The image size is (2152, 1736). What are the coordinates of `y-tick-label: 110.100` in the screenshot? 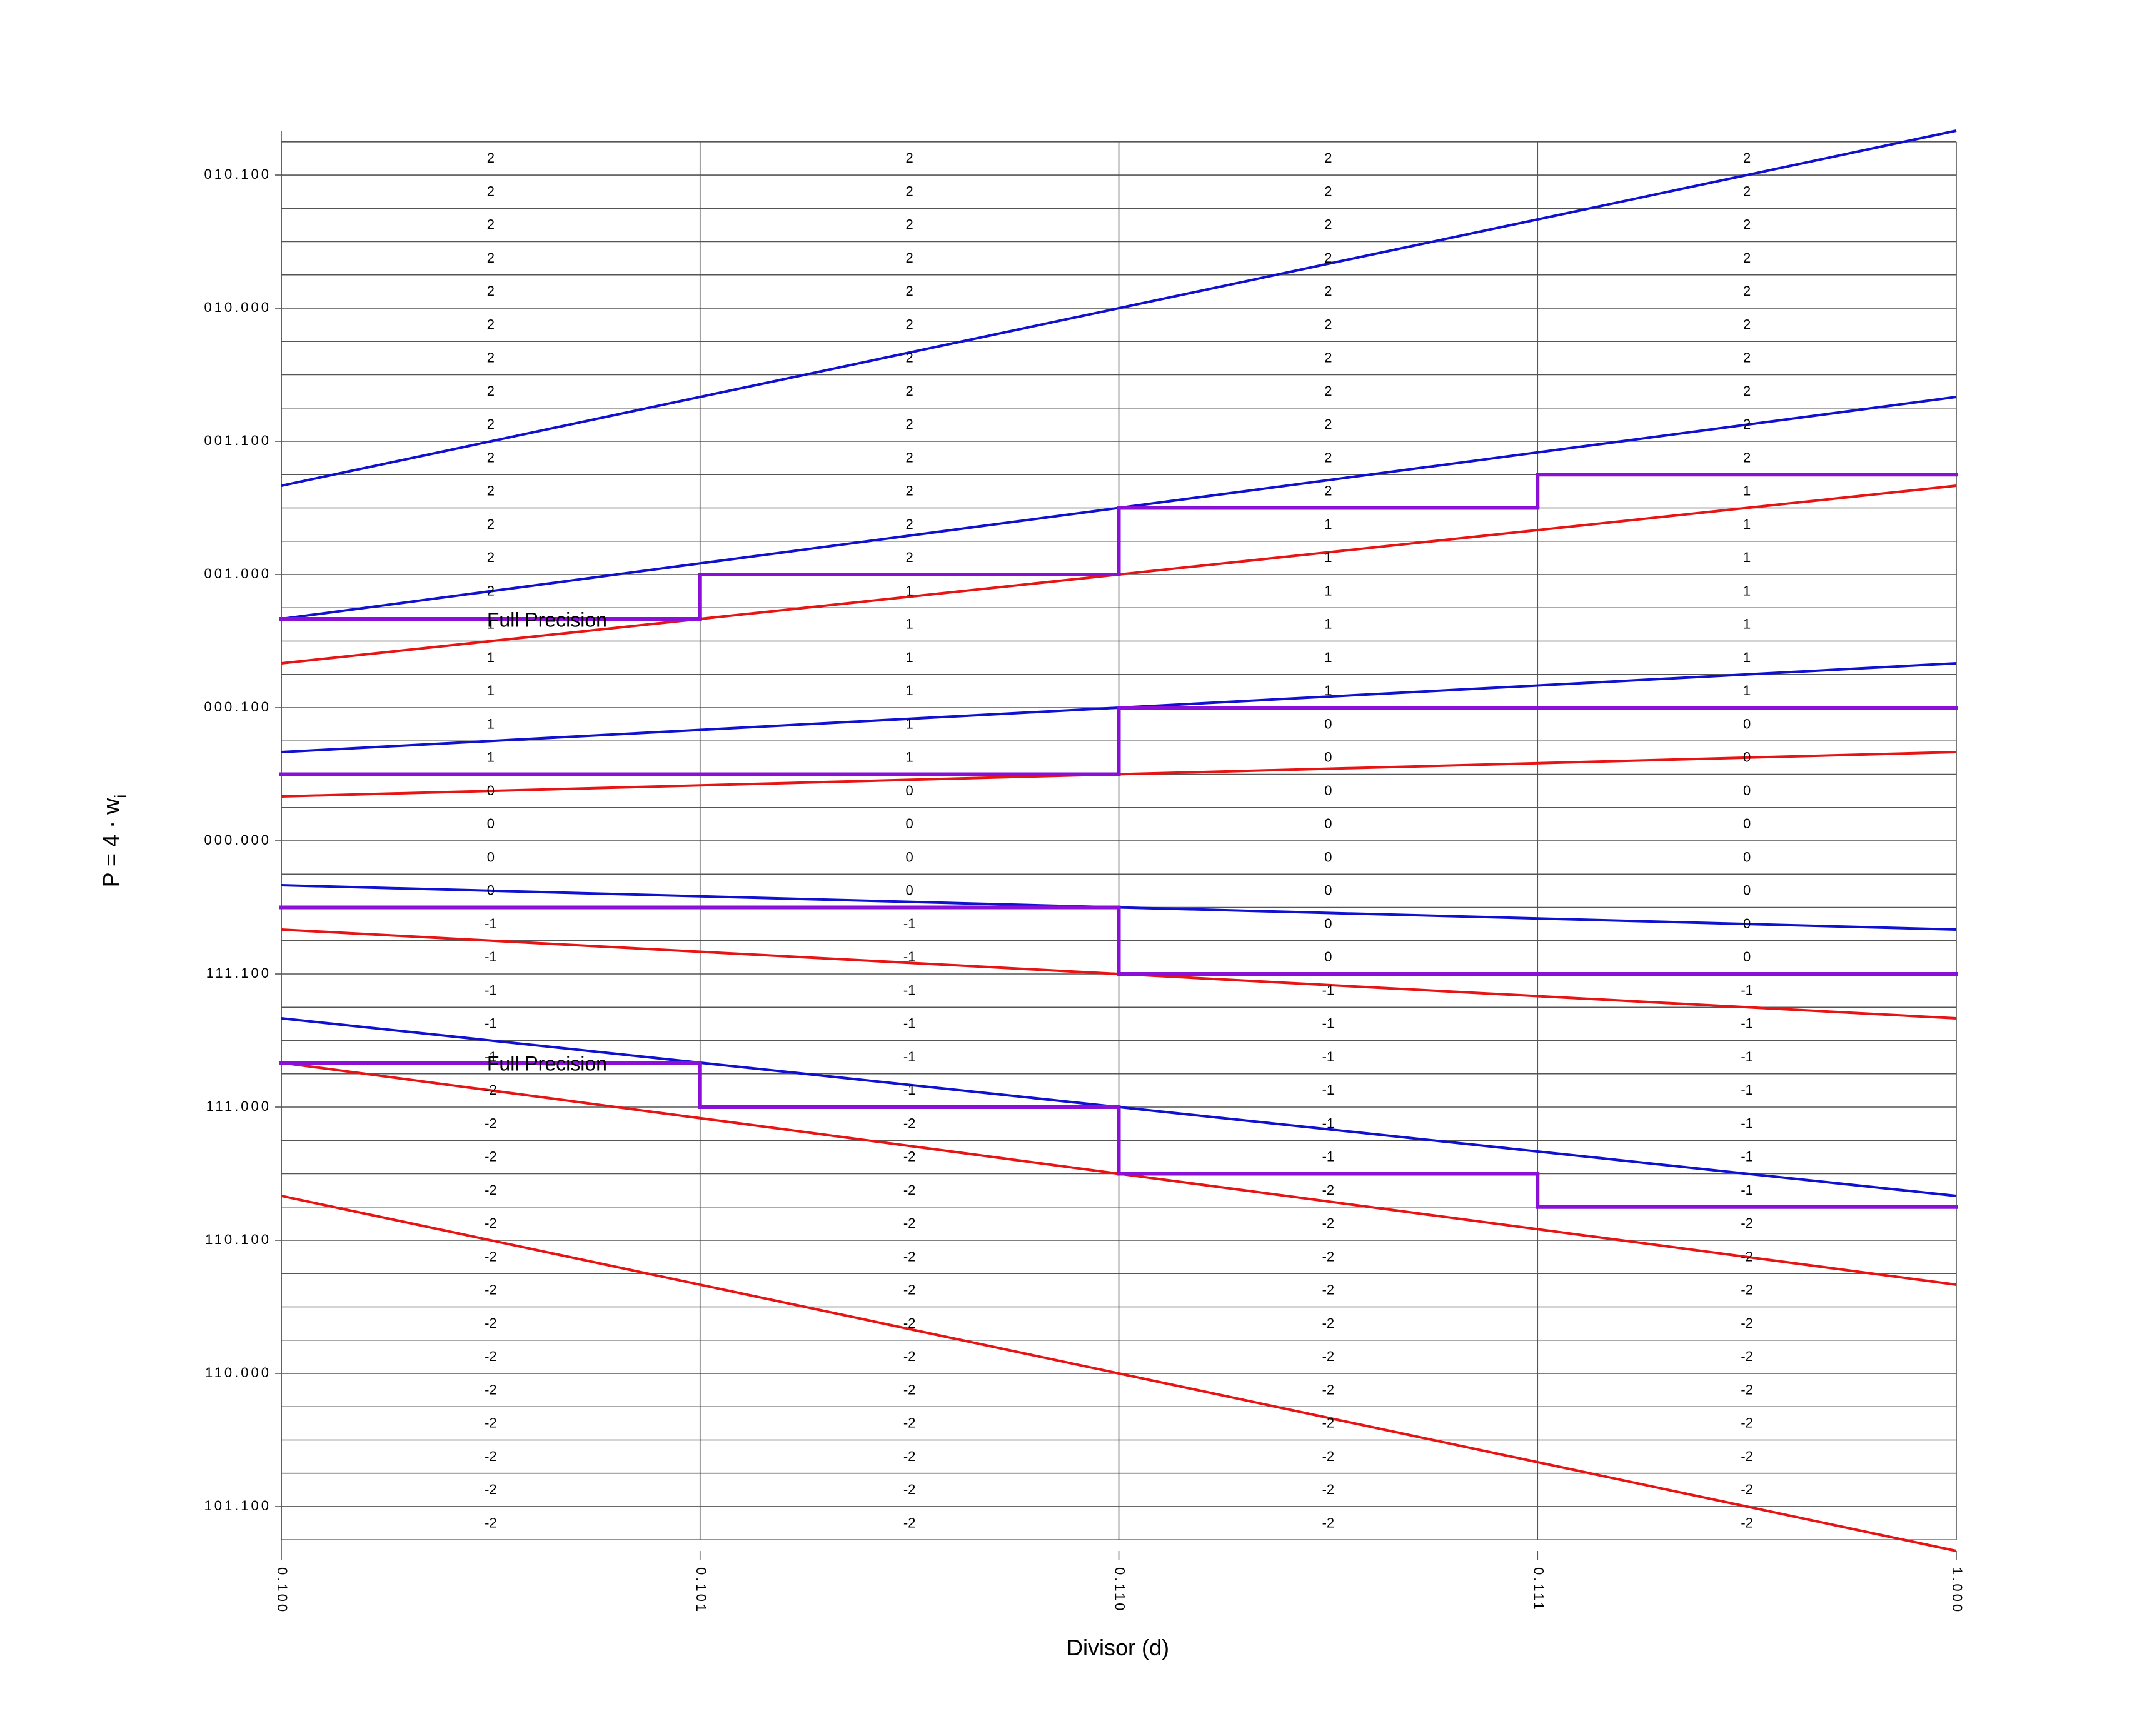 It's located at (238, 1240).